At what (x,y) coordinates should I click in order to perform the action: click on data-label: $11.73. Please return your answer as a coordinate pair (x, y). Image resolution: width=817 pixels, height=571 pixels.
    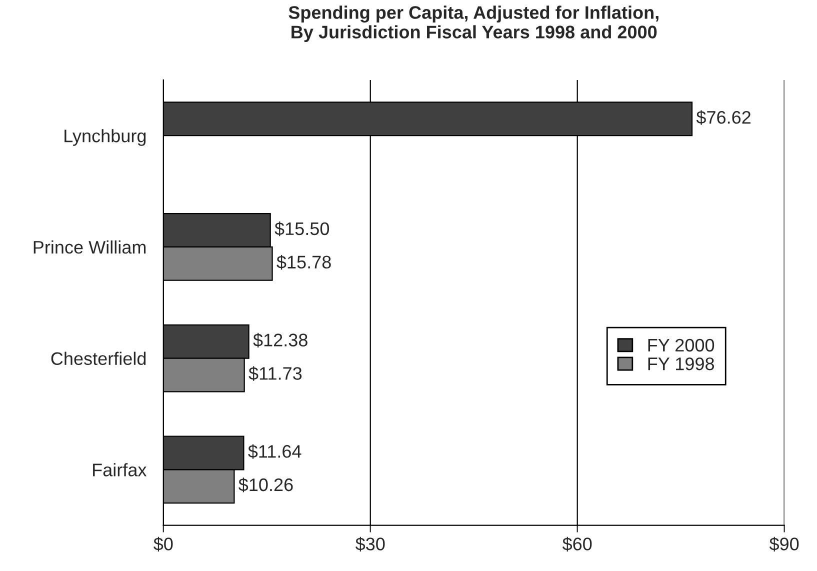
    Looking at the image, I should click on (275, 373).